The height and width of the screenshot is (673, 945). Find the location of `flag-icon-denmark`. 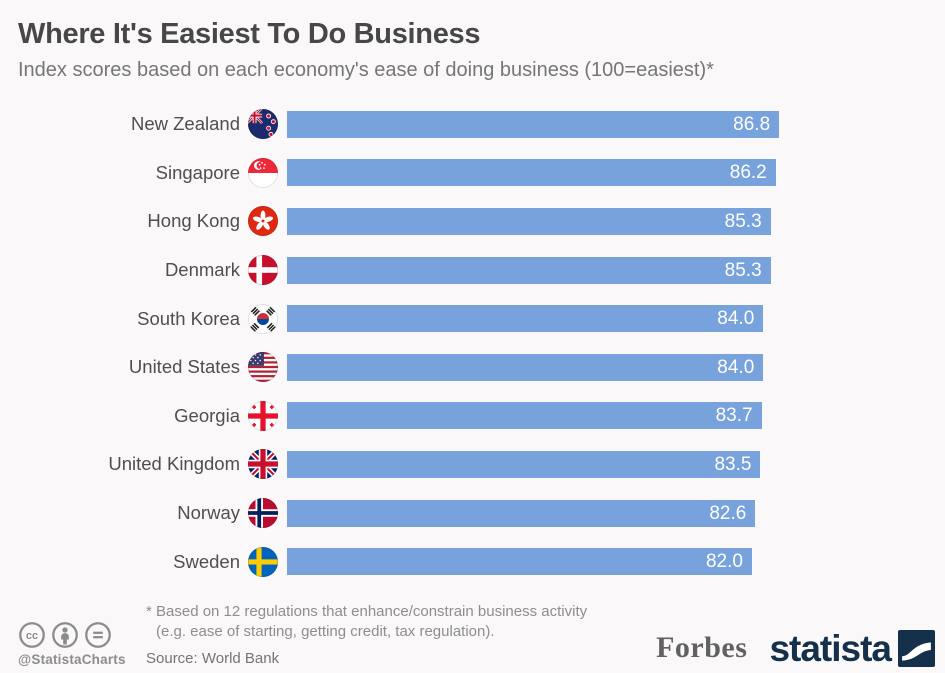

flag-icon-denmark is located at coordinates (263, 270).